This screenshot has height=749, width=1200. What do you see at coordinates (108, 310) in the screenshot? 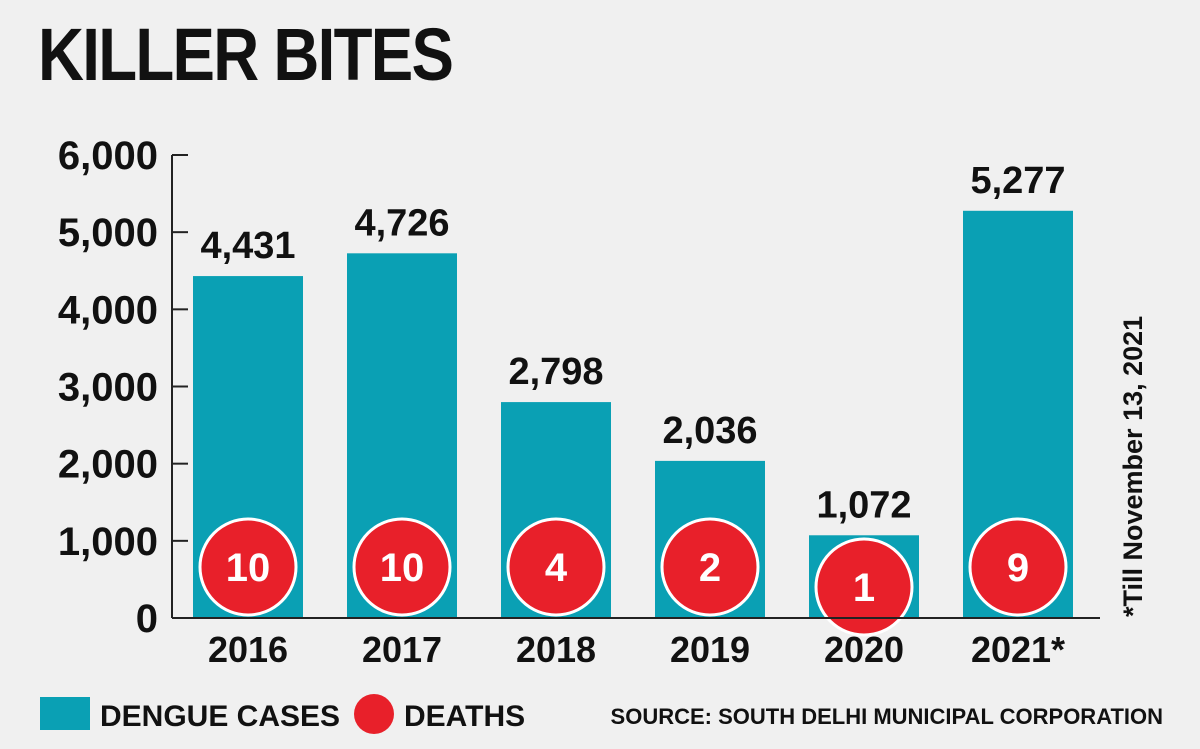
I see `y-tick-label: 4,000` at bounding box center [108, 310].